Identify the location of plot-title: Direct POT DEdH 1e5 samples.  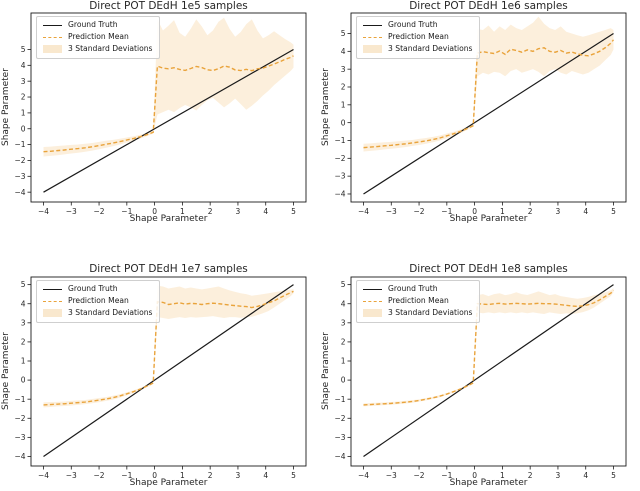
(168, 6).